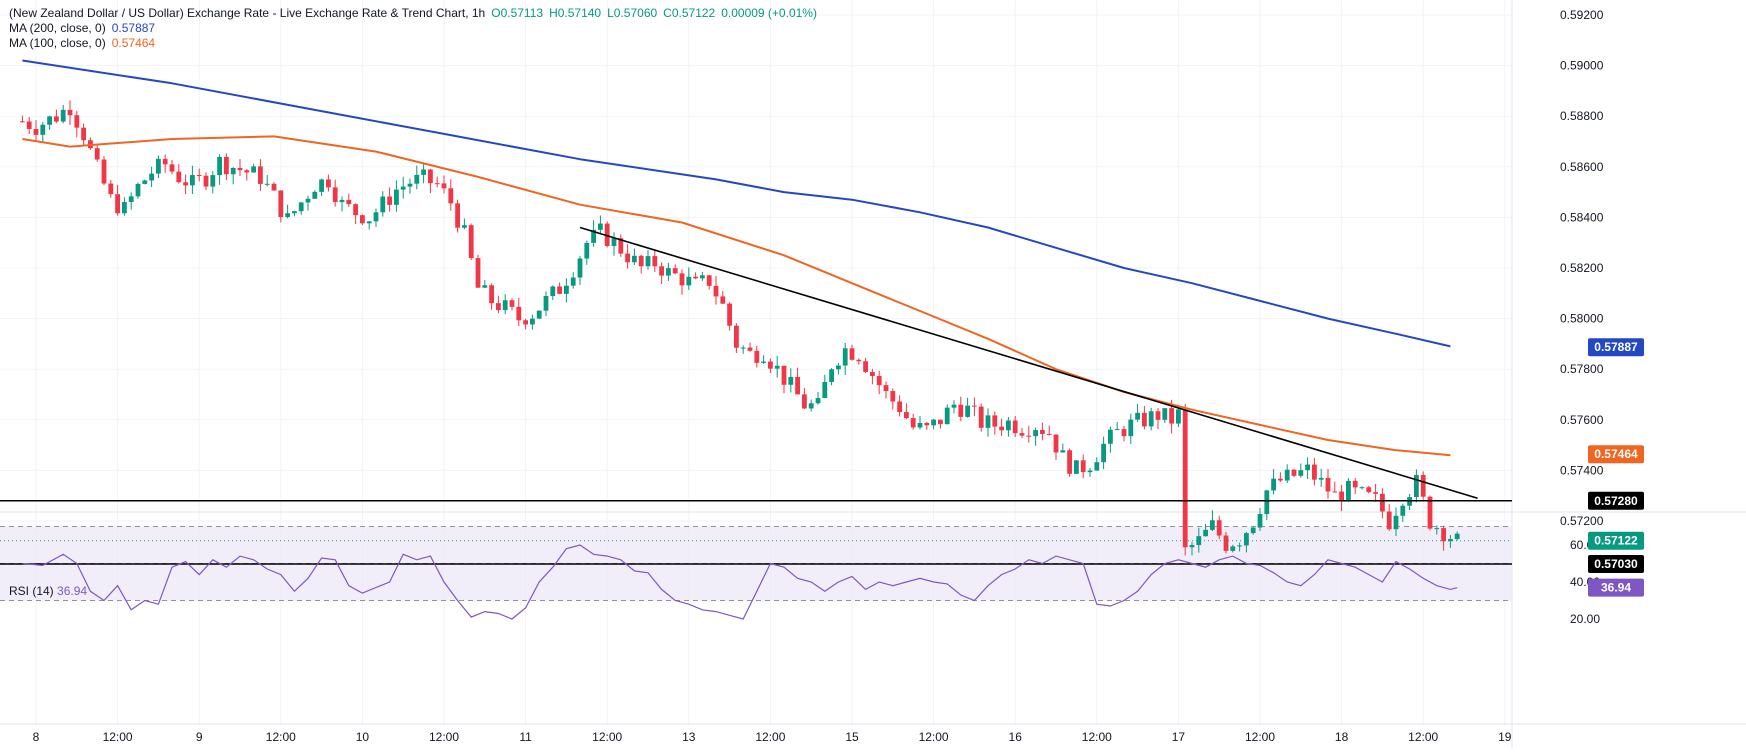 The height and width of the screenshot is (753, 1746). What do you see at coordinates (1097, 737) in the screenshot?
I see `time-tick-label: 12:00` at bounding box center [1097, 737].